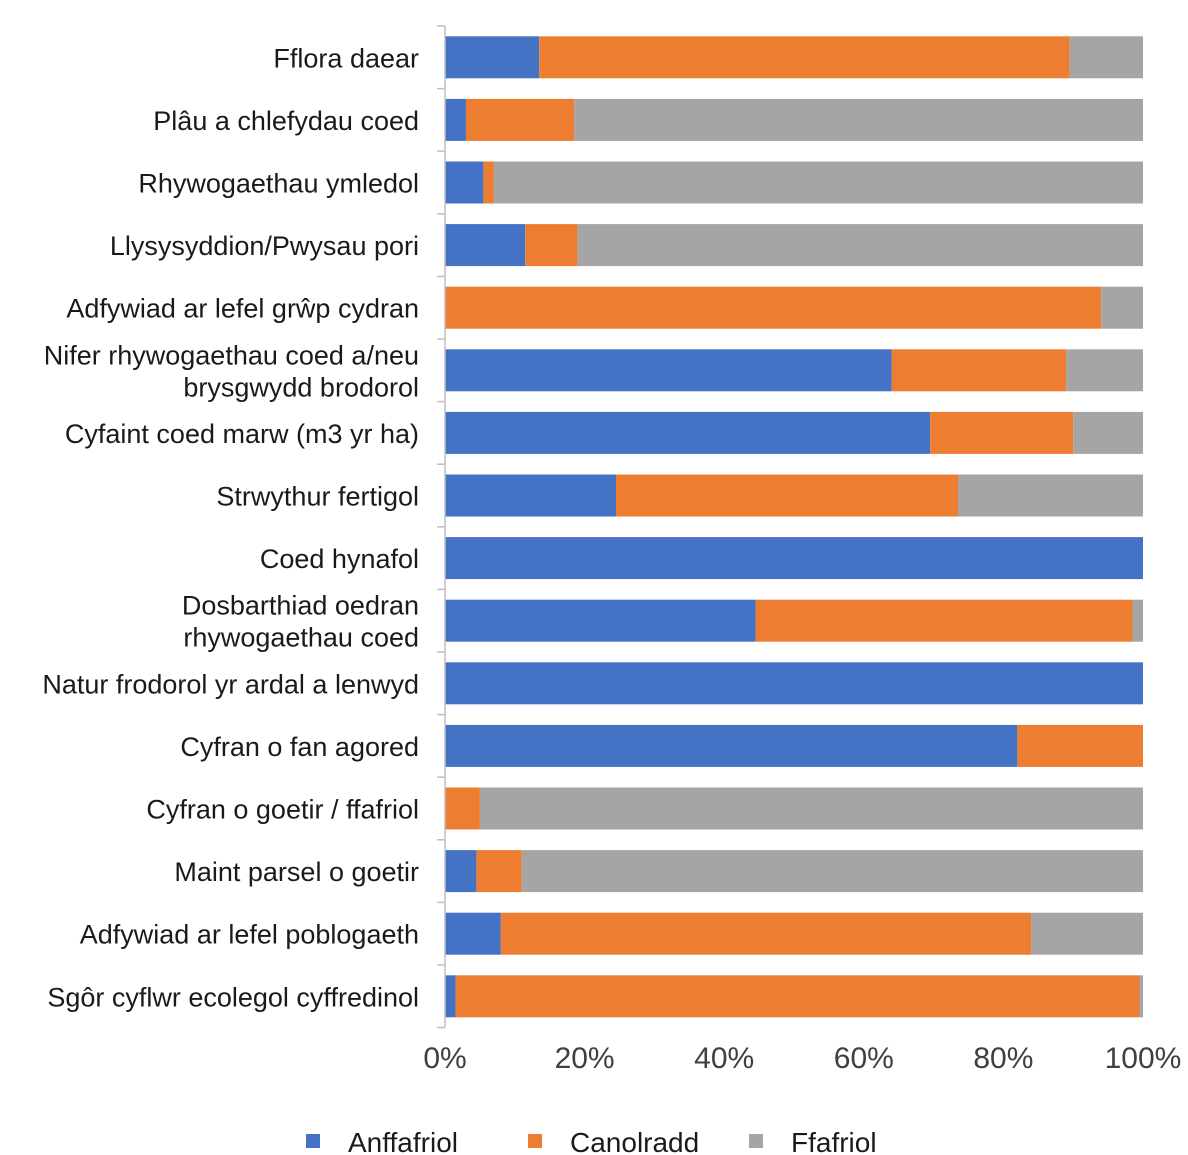 This screenshot has width=1188, height=1155. What do you see at coordinates (346, 58) in the screenshot?
I see `category-label-0: Fflora daear` at bounding box center [346, 58].